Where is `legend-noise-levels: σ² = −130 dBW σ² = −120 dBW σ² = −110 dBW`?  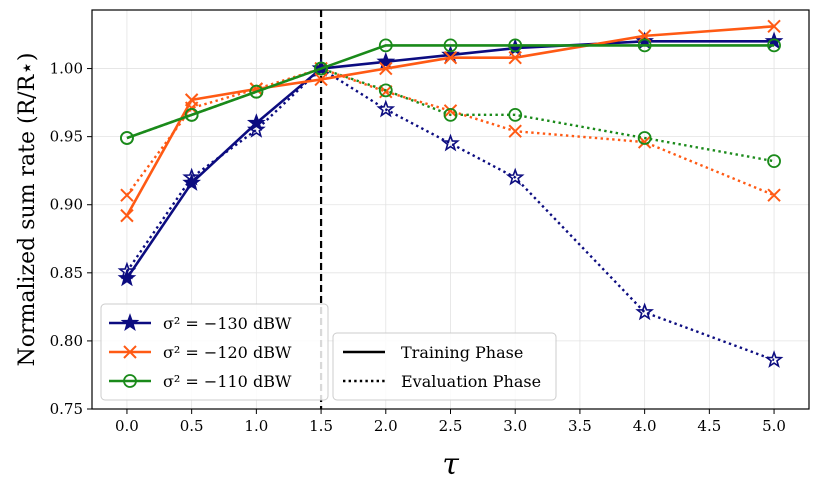
legend-noise-levels: σ² = −130 dBW σ² = −120 dBW σ² = −110 dBW is located at coordinates (214, 352).